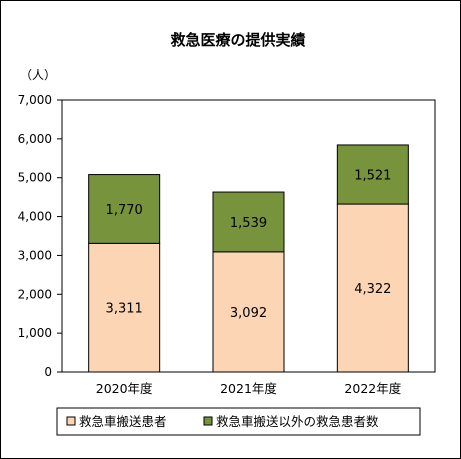 Image resolution: width=461 pixels, height=459 pixels. I want to click on x-category-label: 2020年度, so click(124, 388).